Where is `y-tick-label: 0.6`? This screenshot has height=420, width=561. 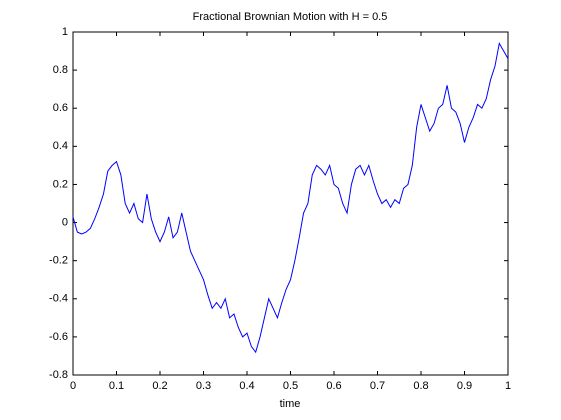 y-tick-label: 0.6 is located at coordinates (60, 108).